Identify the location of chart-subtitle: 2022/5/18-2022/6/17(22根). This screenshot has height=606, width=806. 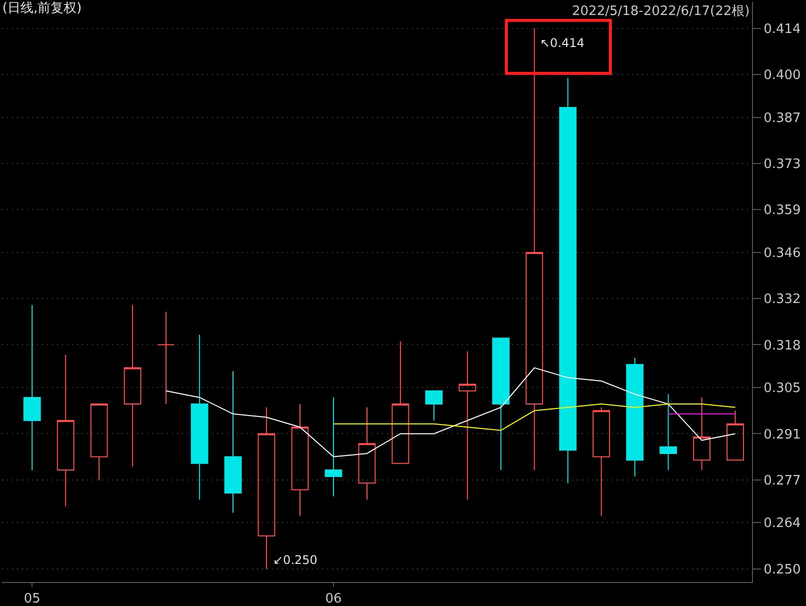
(661, 11).